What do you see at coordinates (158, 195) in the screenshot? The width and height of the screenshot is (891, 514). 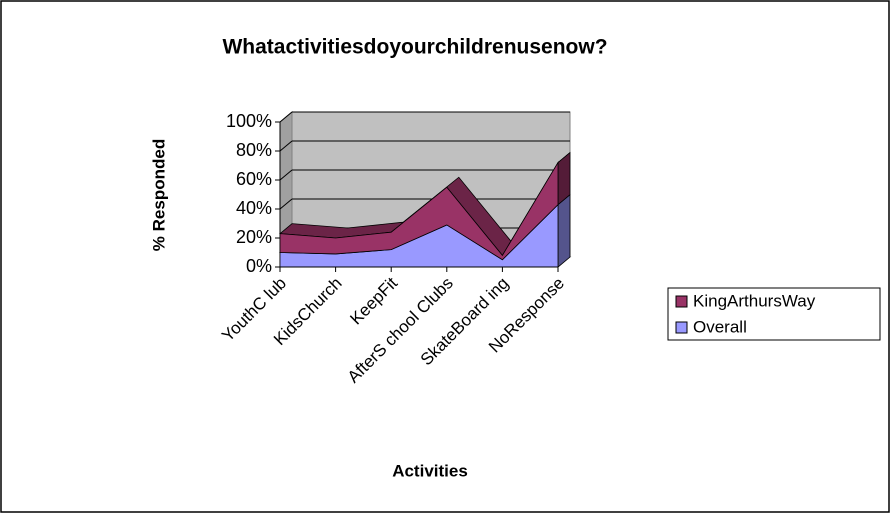 I see `y-axis-title: % Responded` at bounding box center [158, 195].